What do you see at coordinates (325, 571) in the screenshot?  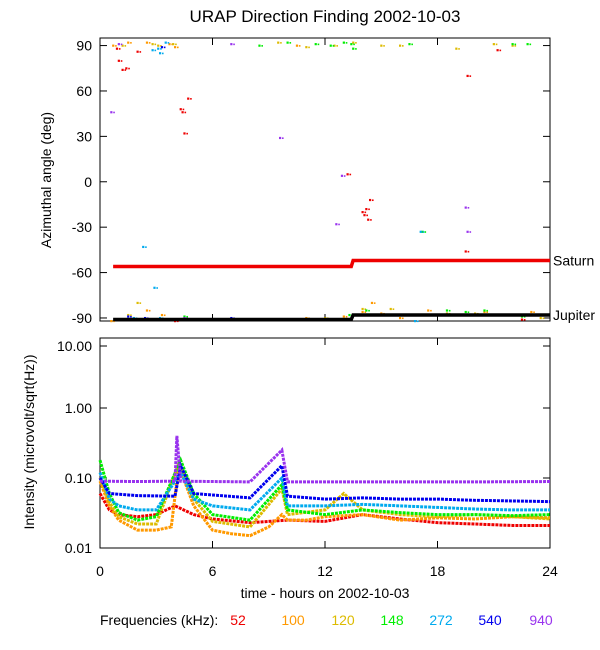 I see `x-tick-label: 12` at bounding box center [325, 571].